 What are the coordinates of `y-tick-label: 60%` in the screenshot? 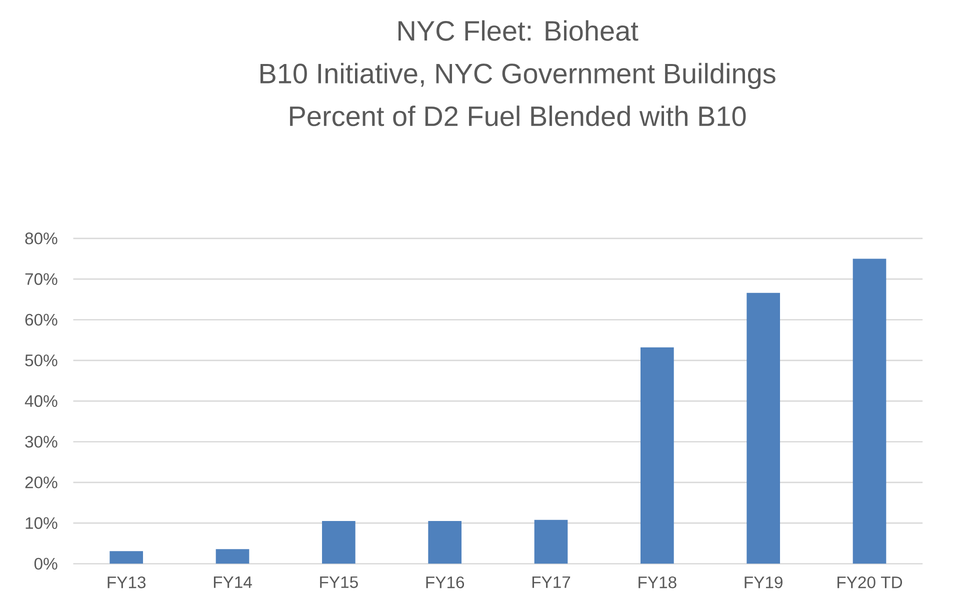 It's located at (41, 320).